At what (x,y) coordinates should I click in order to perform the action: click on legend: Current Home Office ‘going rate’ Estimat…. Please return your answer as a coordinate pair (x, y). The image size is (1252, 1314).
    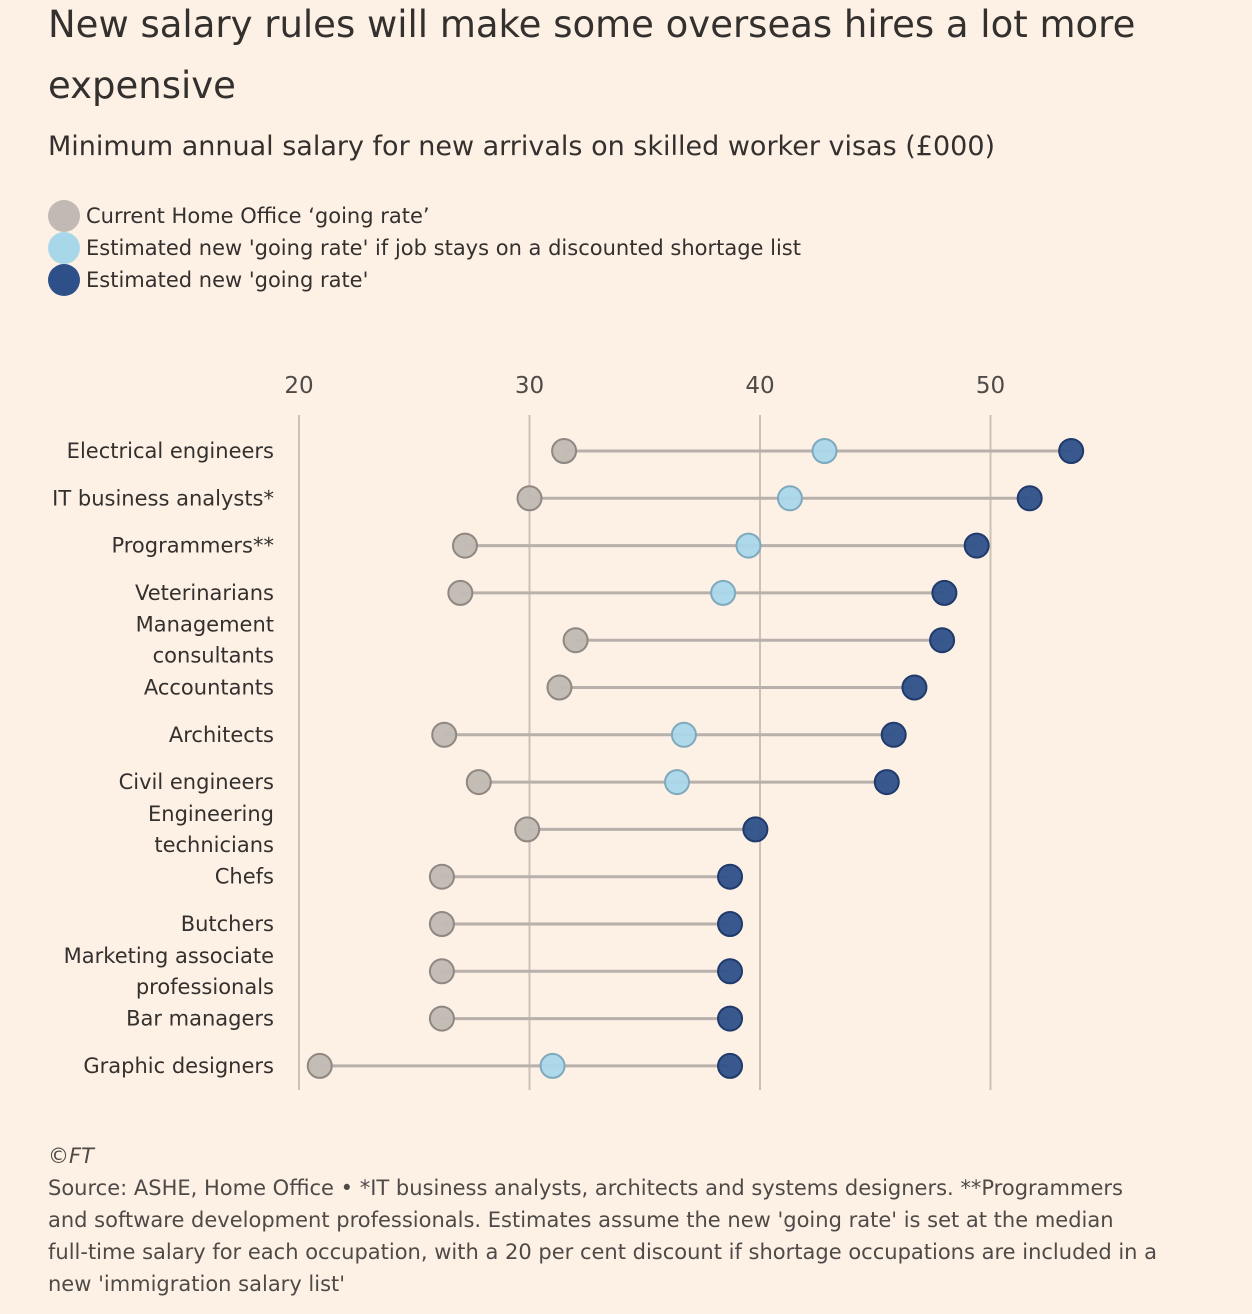
    Looking at the image, I should click on (424, 248).